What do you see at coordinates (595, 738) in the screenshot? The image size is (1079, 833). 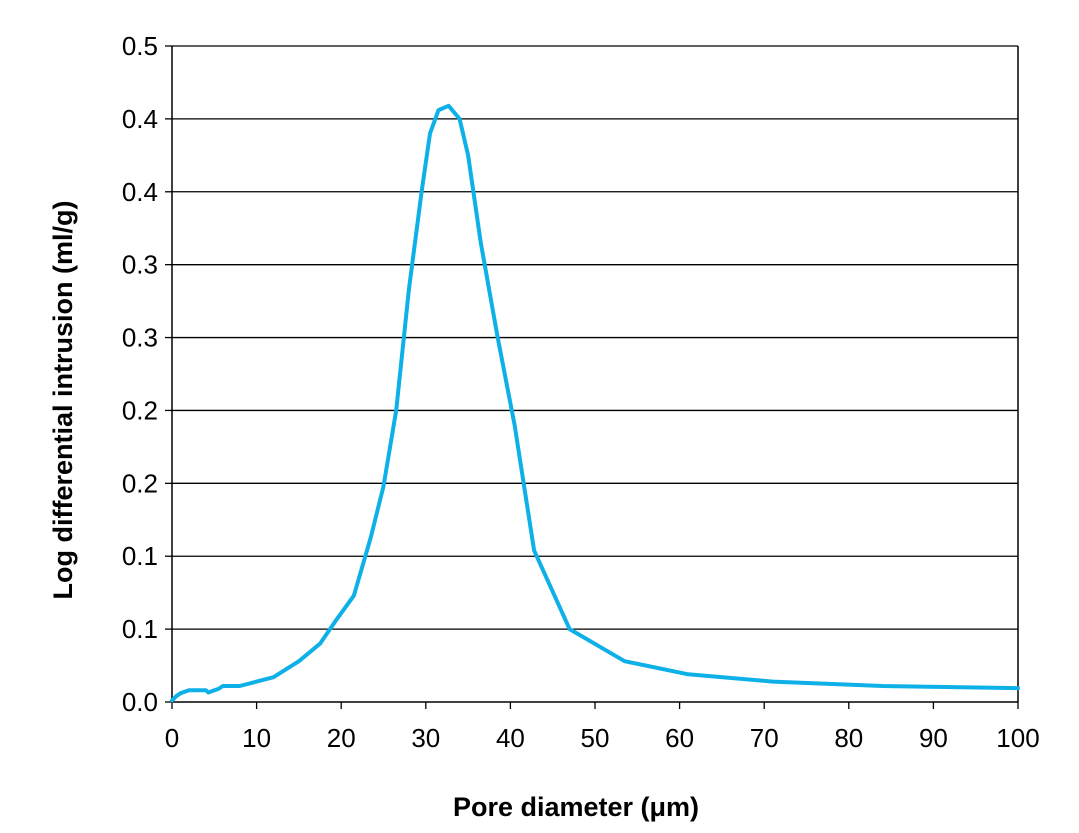 I see `x-tick-label: 50` at bounding box center [595, 738].